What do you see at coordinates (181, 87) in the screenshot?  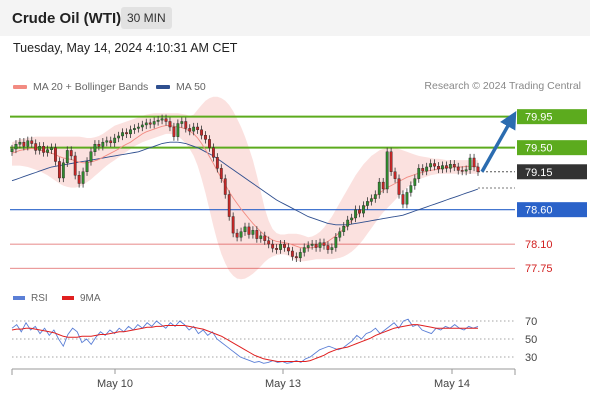 I see `legend-ma50: MA 50` at bounding box center [181, 87].